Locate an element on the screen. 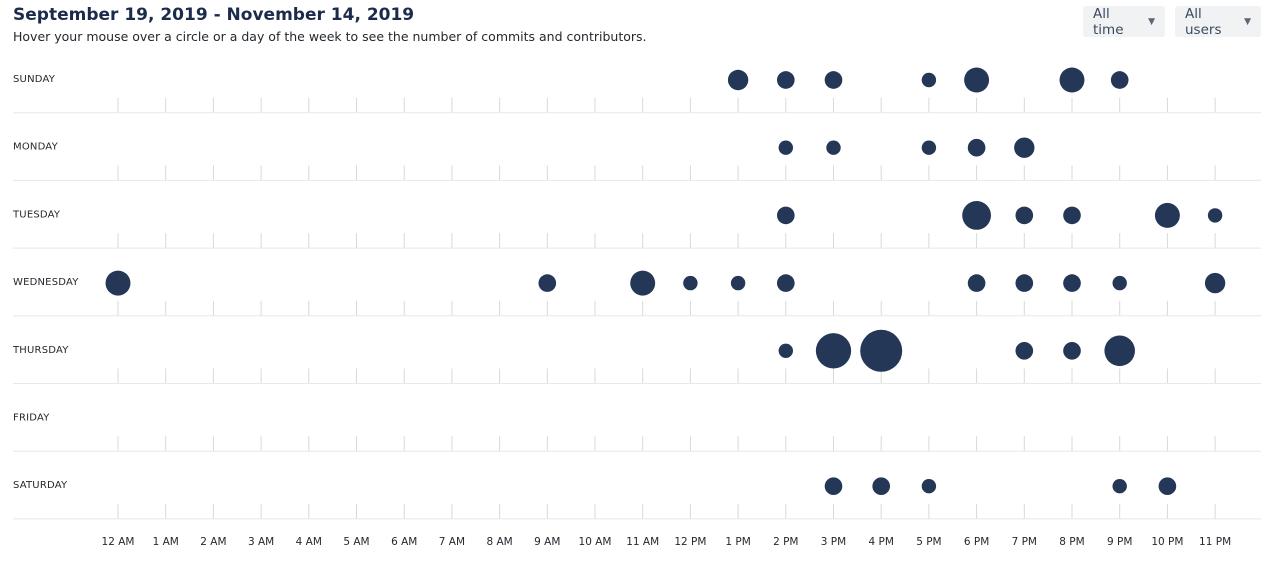 Image resolution: width=1271 pixels, height=568 pixels. day-label-wednesday: WEDNESDAY is located at coordinates (46, 282).